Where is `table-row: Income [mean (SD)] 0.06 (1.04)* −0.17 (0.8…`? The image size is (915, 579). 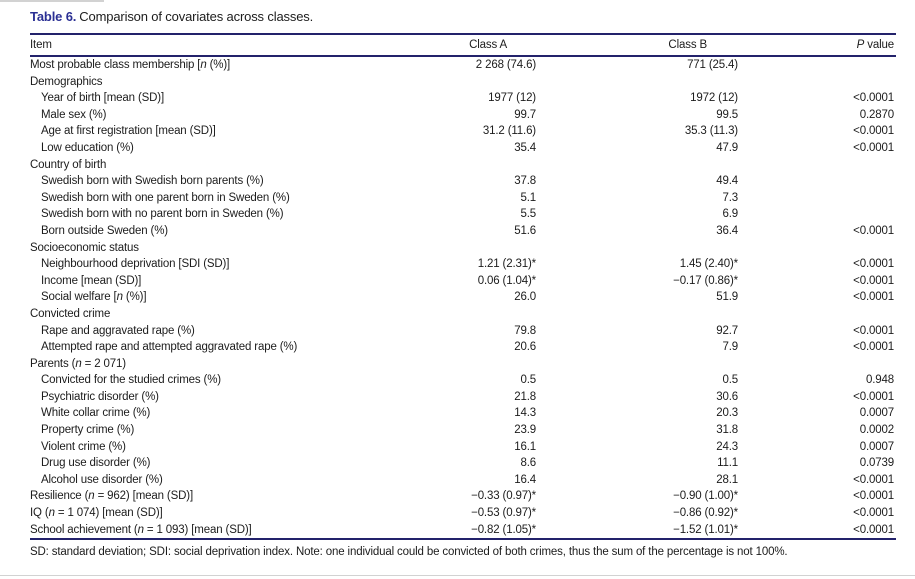 table-row: Income [mean (SD)] 0.06 (1.04)* −0.17 (0.8… is located at coordinates (463, 281).